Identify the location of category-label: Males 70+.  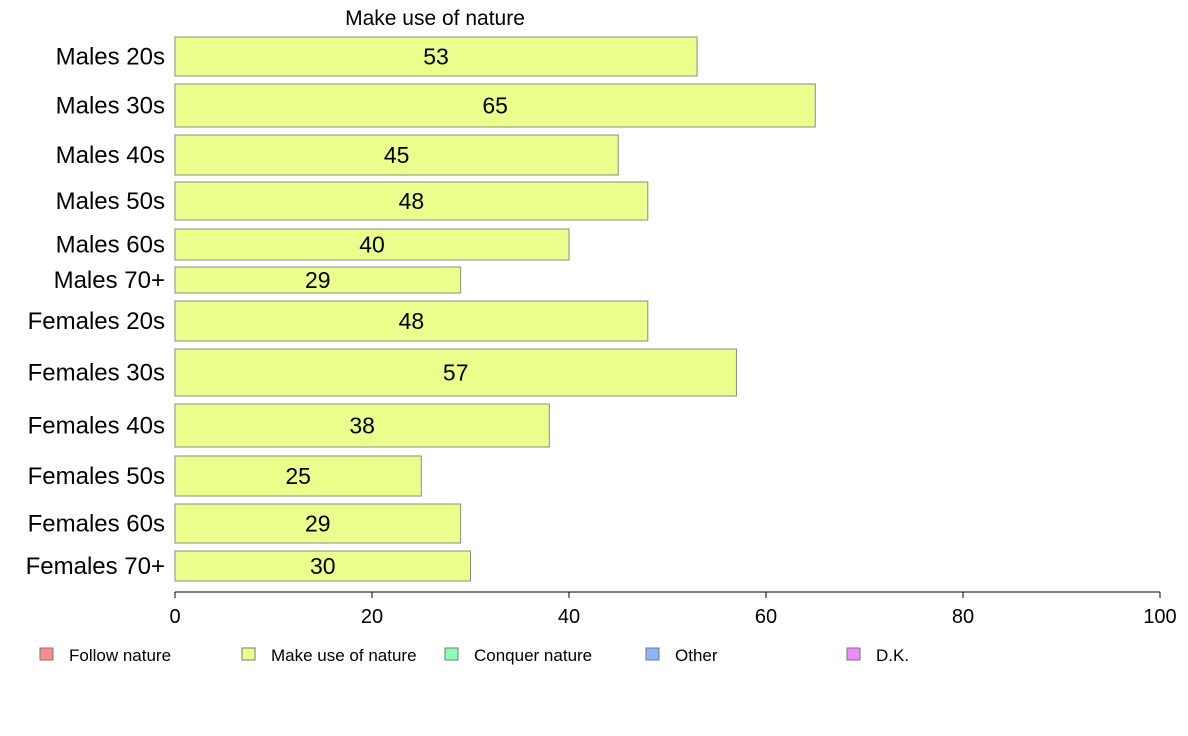
(109, 280).